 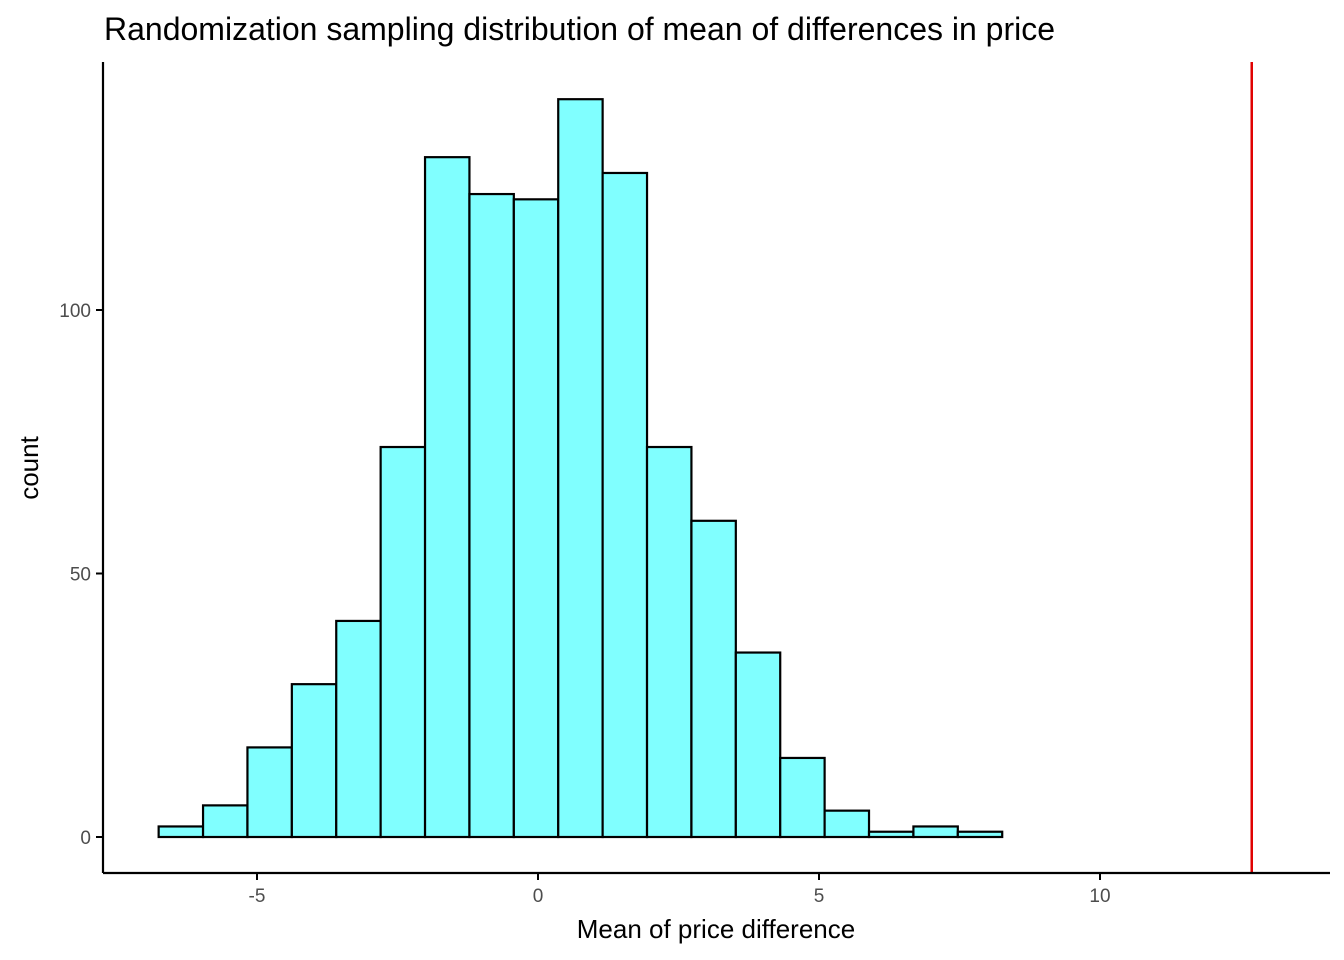 What do you see at coordinates (29, 467) in the screenshot?
I see `y-axis-title: count` at bounding box center [29, 467].